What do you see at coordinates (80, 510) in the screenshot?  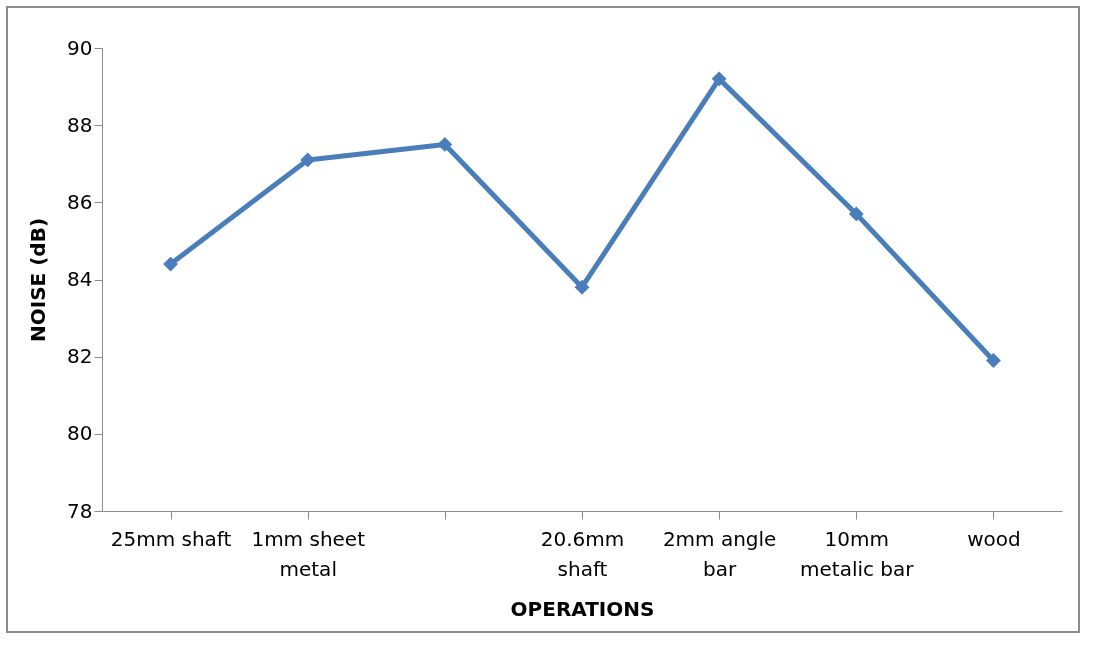 I see `y-tick-label: 78` at bounding box center [80, 510].